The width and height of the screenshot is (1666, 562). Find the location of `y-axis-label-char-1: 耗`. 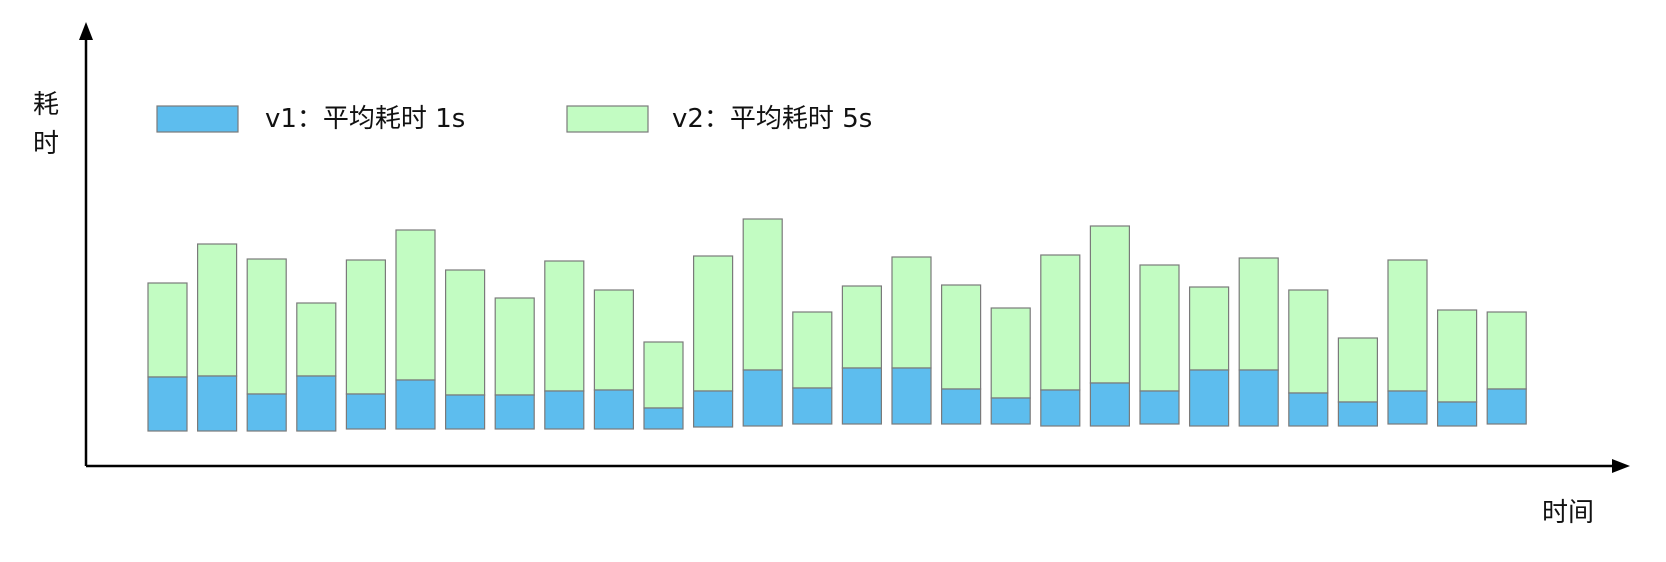

y-axis-label-char-1: 耗 is located at coordinates (46, 105).